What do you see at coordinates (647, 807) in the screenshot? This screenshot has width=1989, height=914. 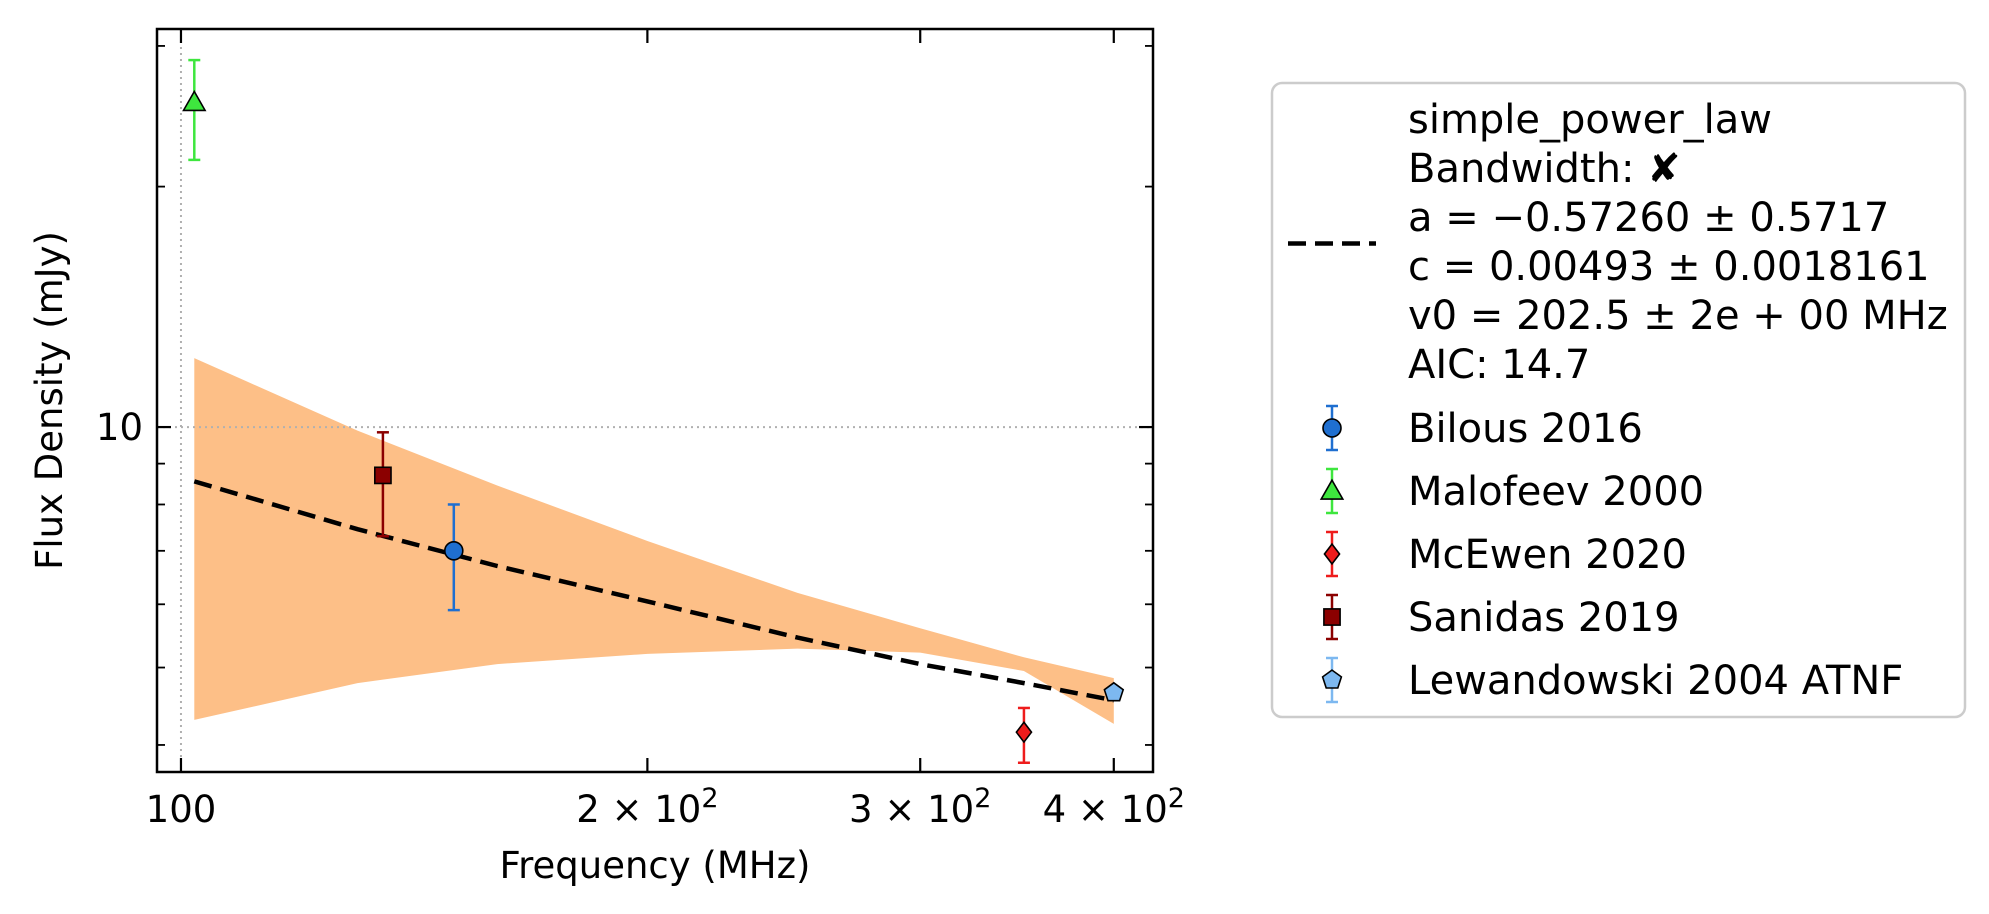 I see `x-tick-label-1: 2 × 102` at bounding box center [647, 807].